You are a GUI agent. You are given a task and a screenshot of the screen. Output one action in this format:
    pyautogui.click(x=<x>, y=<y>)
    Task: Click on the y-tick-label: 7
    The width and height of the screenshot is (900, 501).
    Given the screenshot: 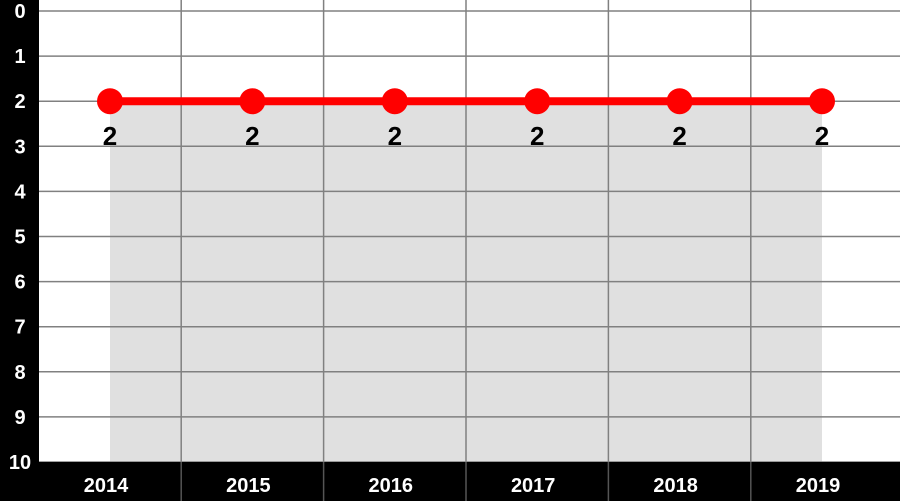 What is the action you would take?
    pyautogui.click(x=19, y=328)
    